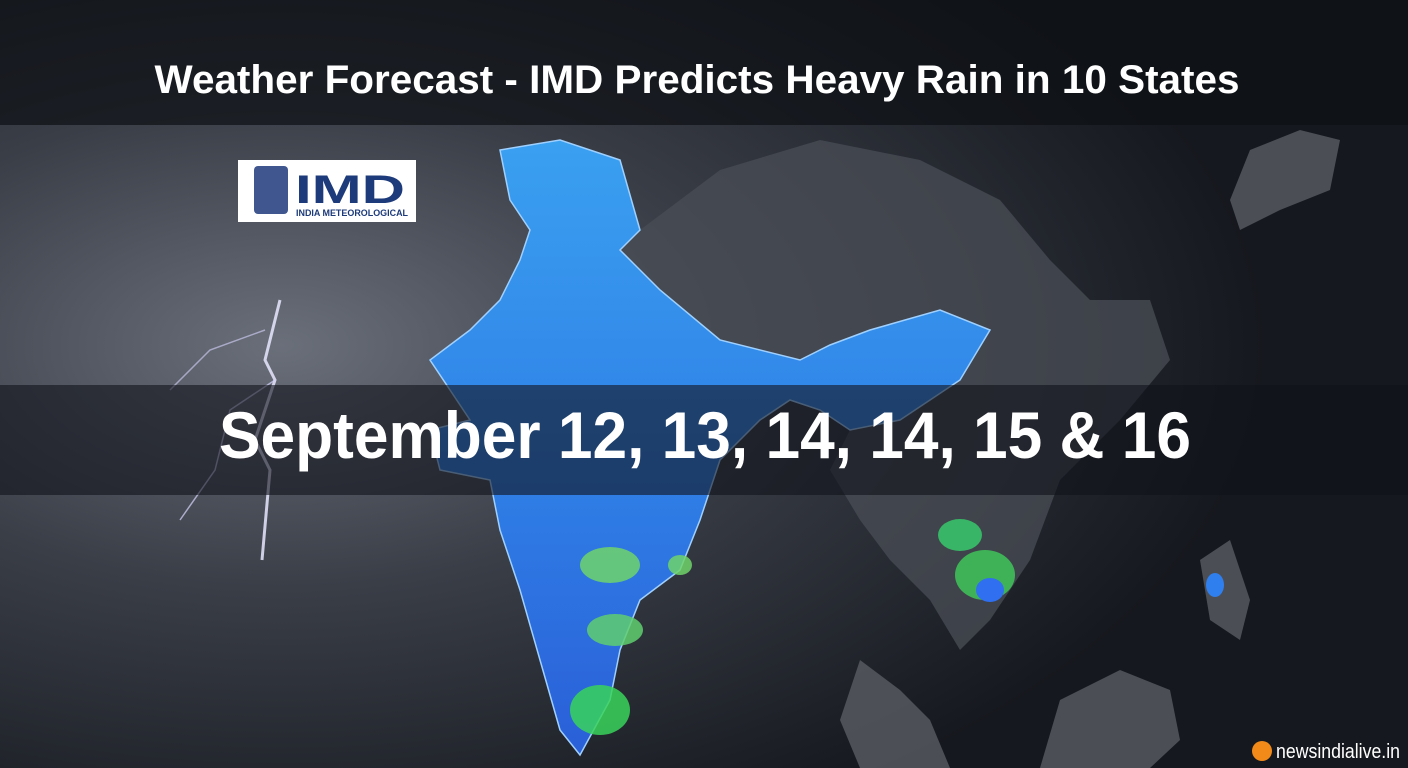  What do you see at coordinates (217, 360) in the screenshot?
I see `lightning-branch` at bounding box center [217, 360].